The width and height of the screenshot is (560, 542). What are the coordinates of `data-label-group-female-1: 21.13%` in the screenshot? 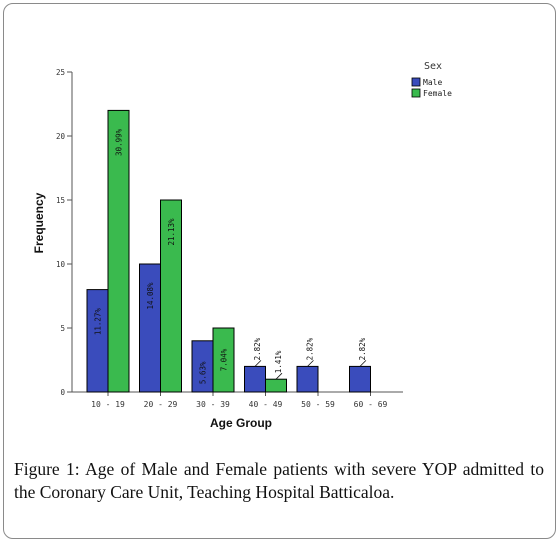 It's located at (171, 232).